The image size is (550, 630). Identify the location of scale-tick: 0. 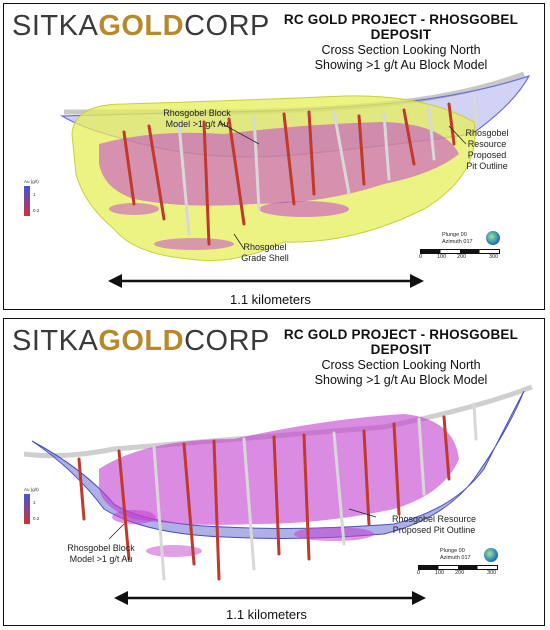
(421, 257).